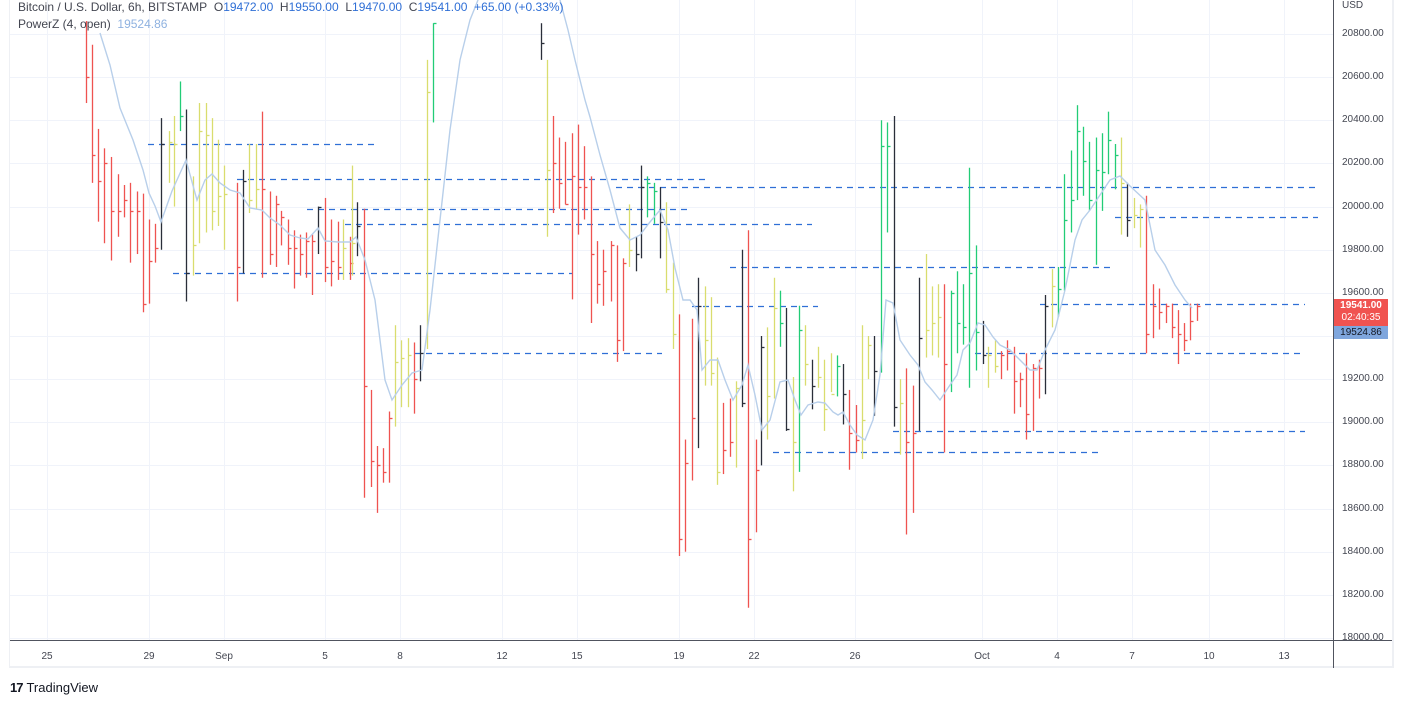  What do you see at coordinates (855, 656) in the screenshot?
I see `time-tick-label: 26` at bounding box center [855, 656].